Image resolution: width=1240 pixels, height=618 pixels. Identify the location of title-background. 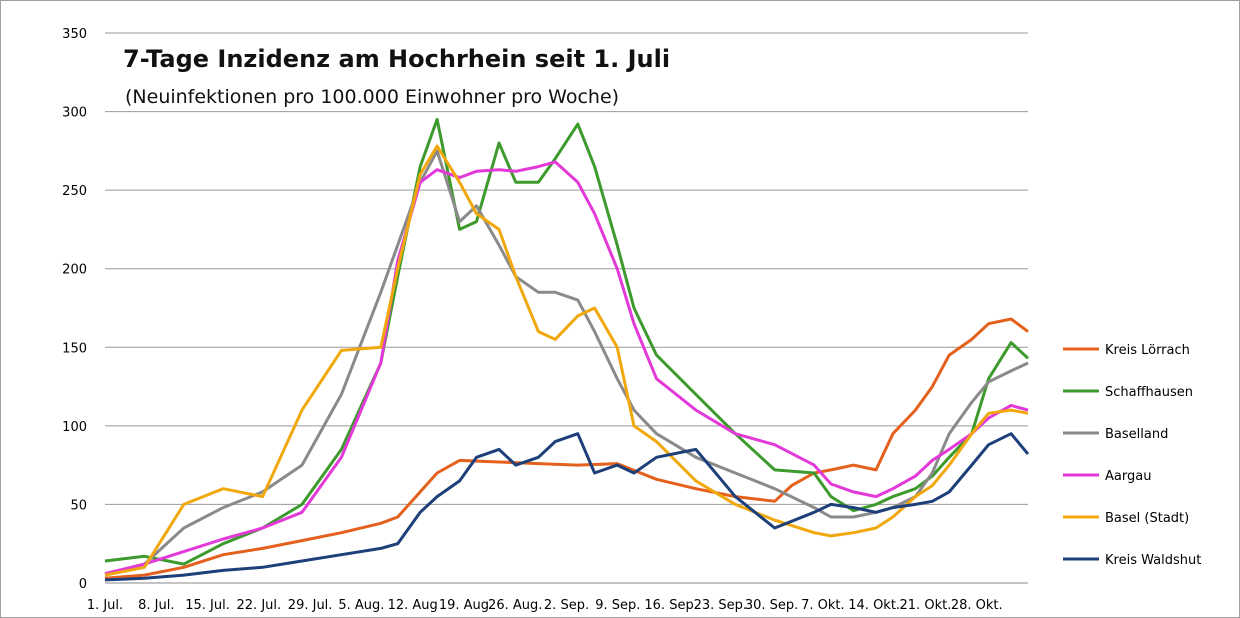
(404, 75).